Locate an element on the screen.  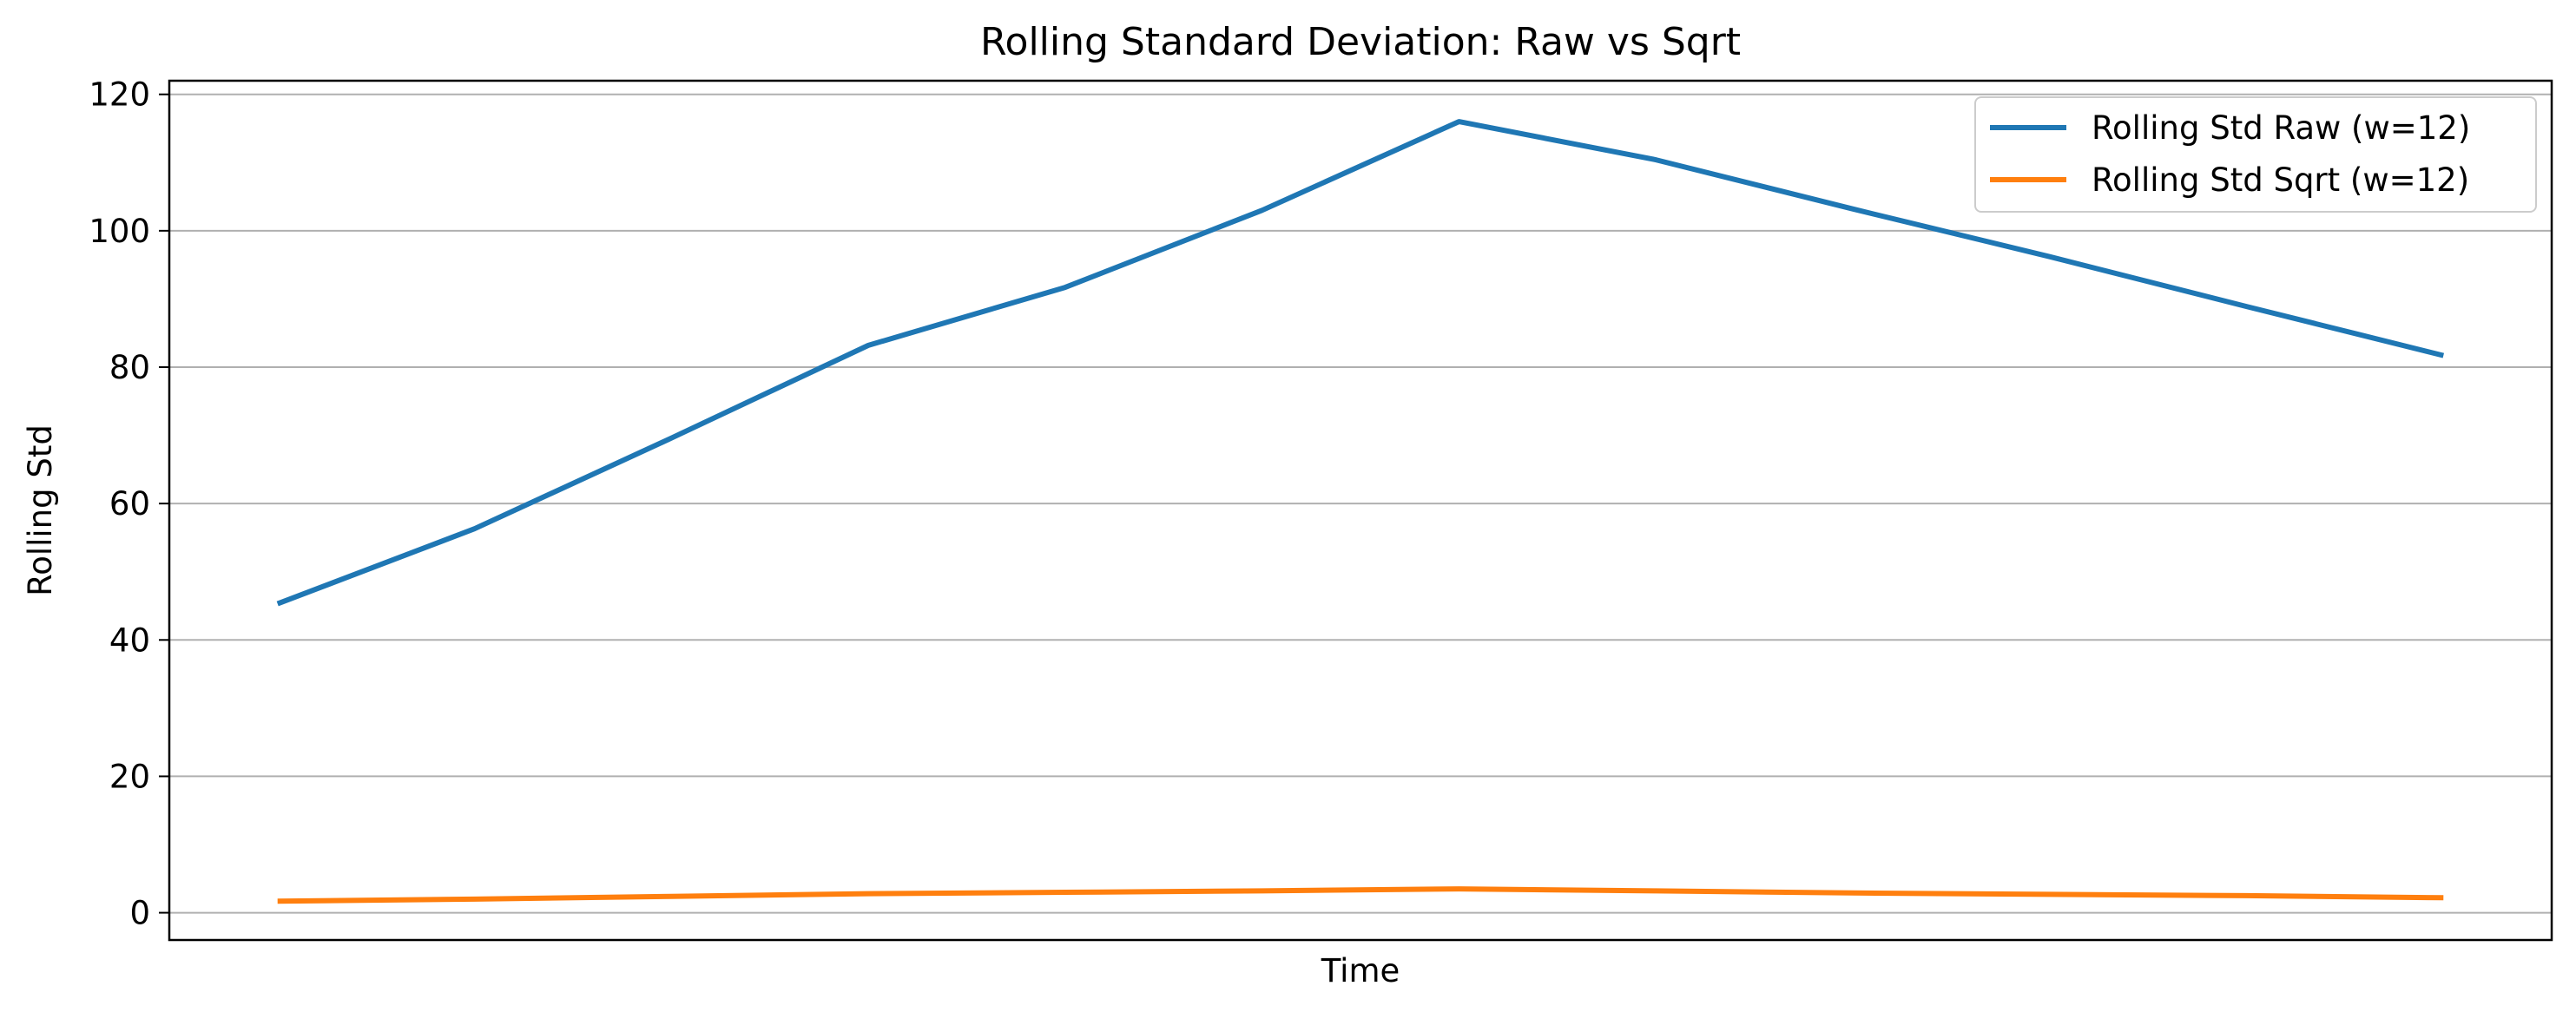
series-line-sqrt is located at coordinates (1360, 895).